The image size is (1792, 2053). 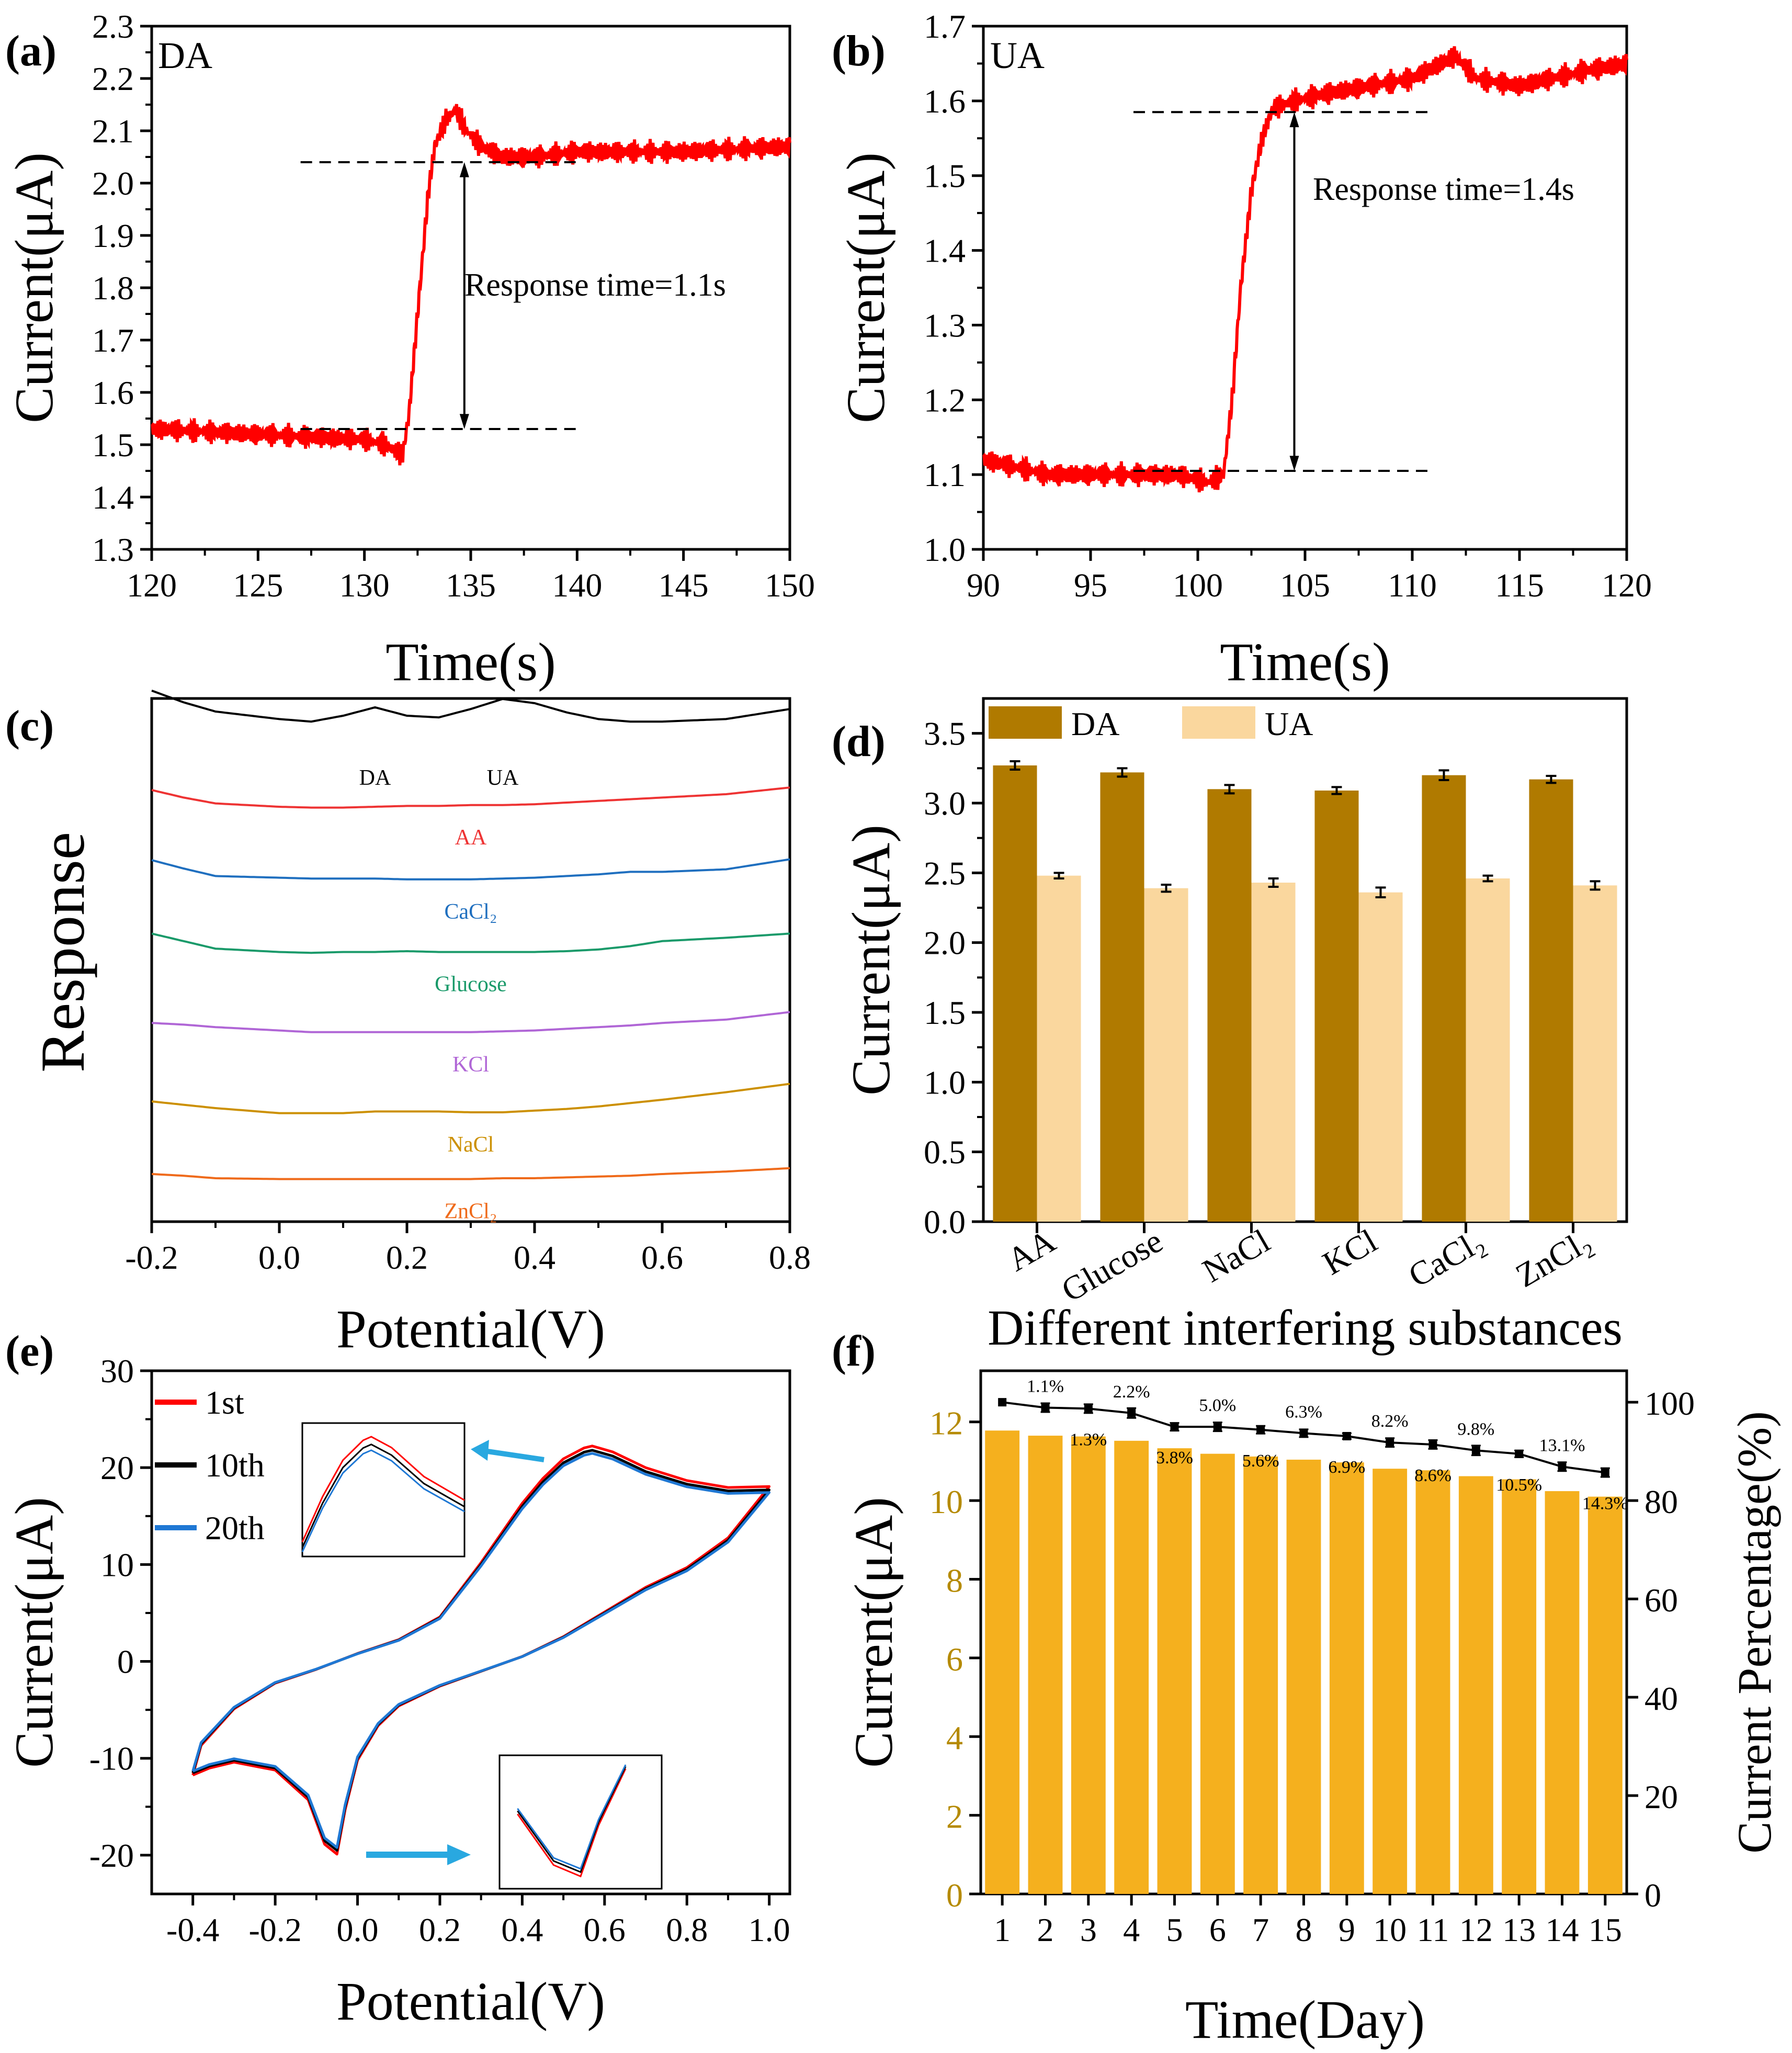 I want to click on panel-e-xtick-label: 0.2, so click(x=440, y=1929).